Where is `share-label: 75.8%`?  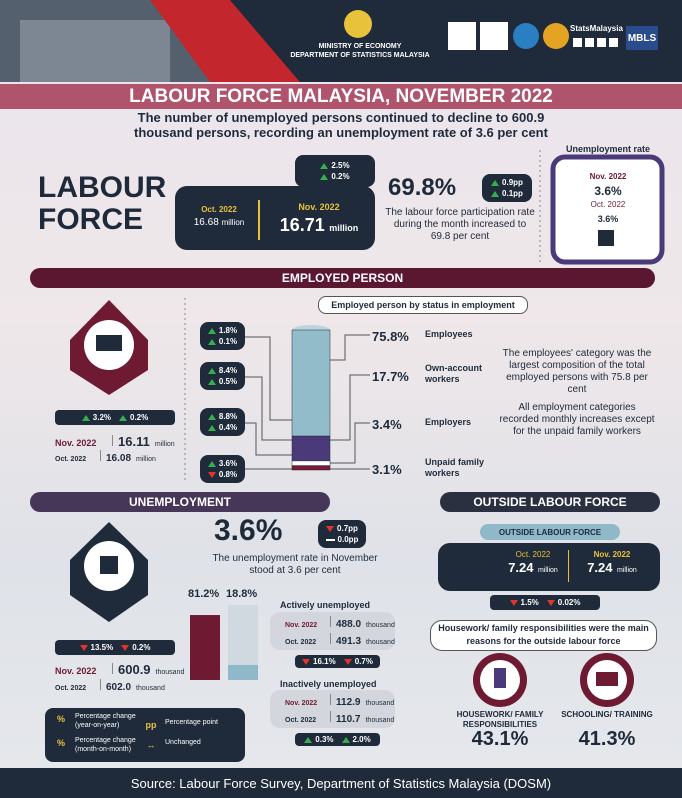 share-label: 75.8% is located at coordinates (390, 336).